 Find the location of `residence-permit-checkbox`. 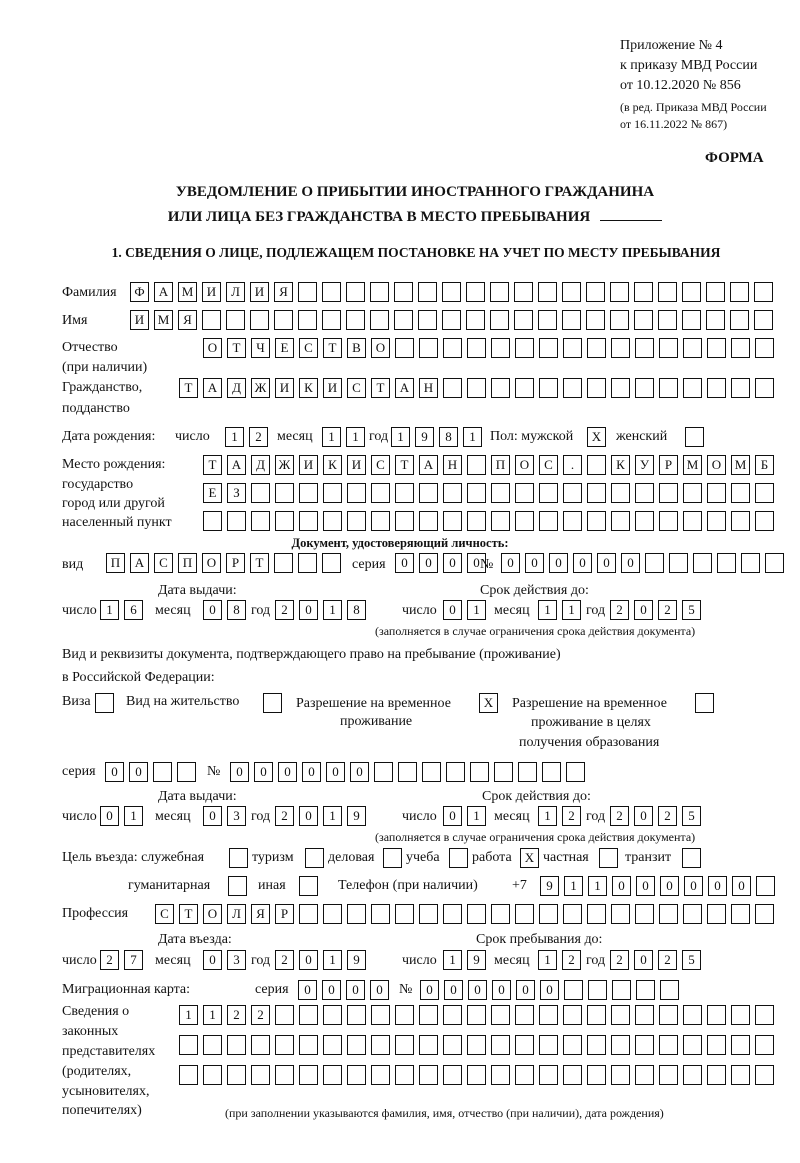

residence-permit-checkbox is located at coordinates (272, 703).